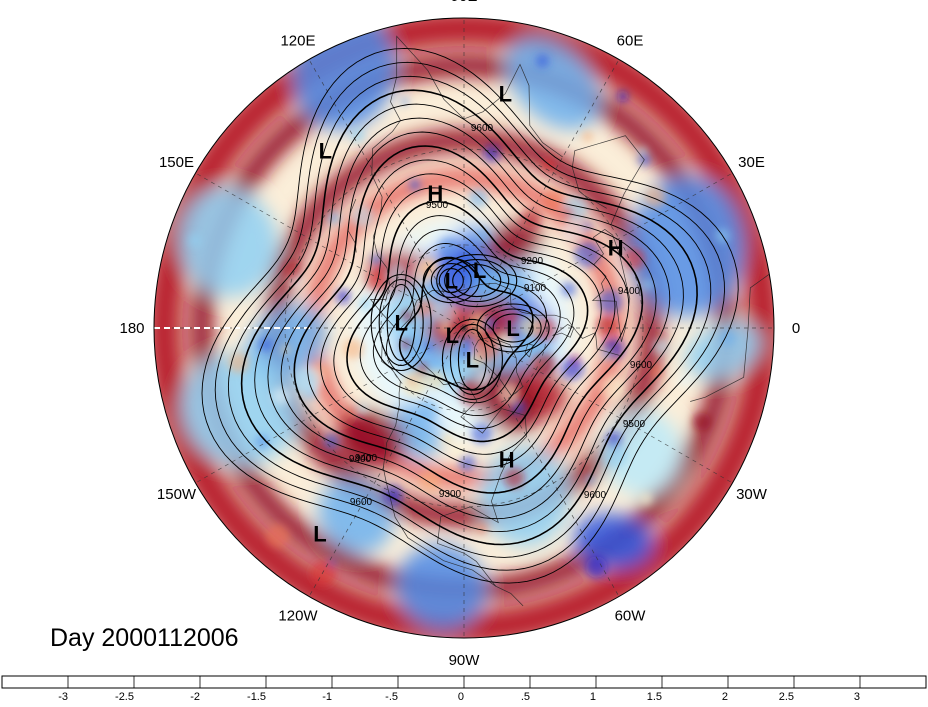 The height and width of the screenshot is (707, 928). Describe the element at coordinates (857, 696) in the screenshot. I see `colorbar-tick-label: 3` at that location.